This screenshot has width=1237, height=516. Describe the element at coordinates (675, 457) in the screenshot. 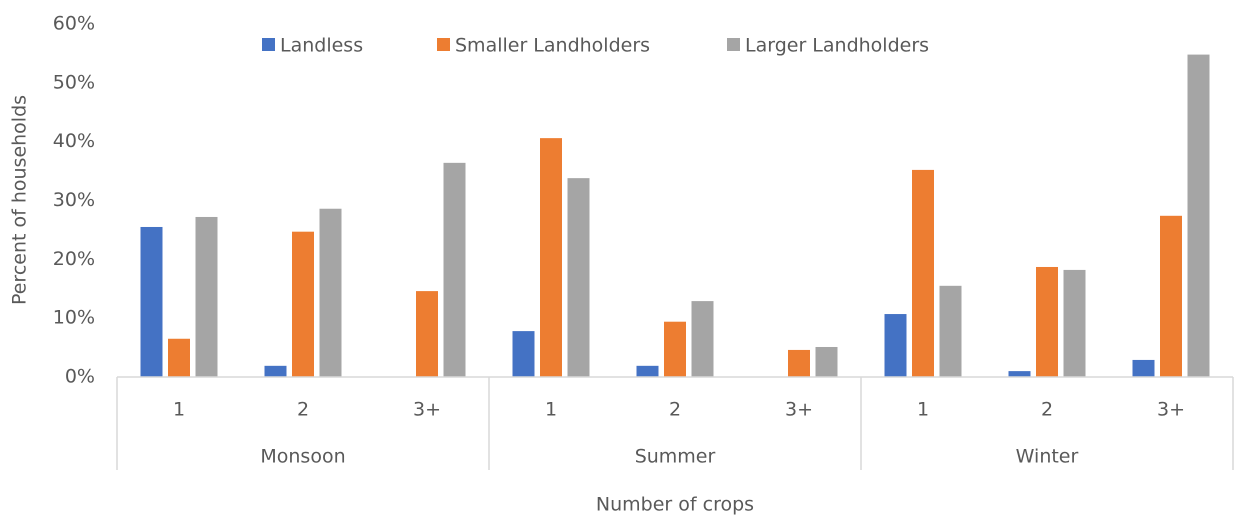

I see `group-label: Summer` at that location.